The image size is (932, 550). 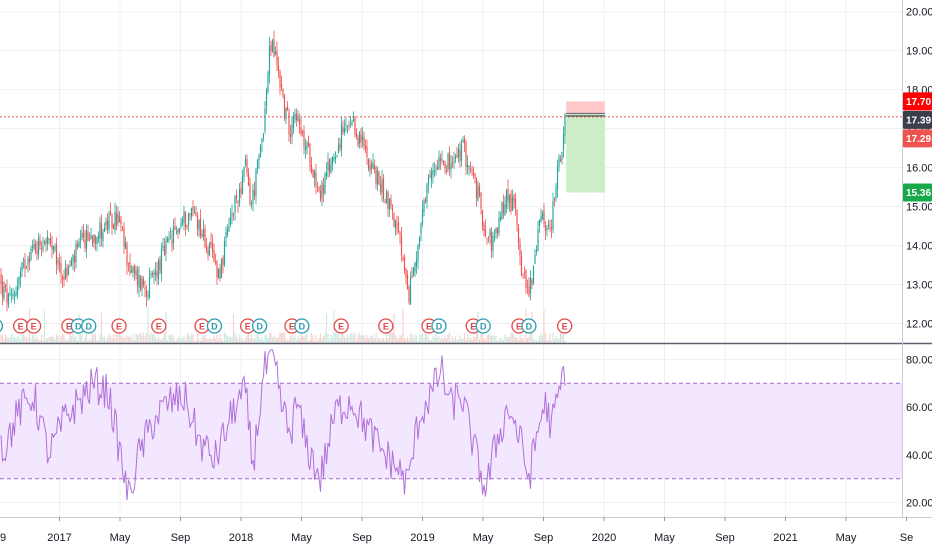 I want to click on rsi-axis: 80.00 60.00 40.00 20.00, so click(x=919, y=431).